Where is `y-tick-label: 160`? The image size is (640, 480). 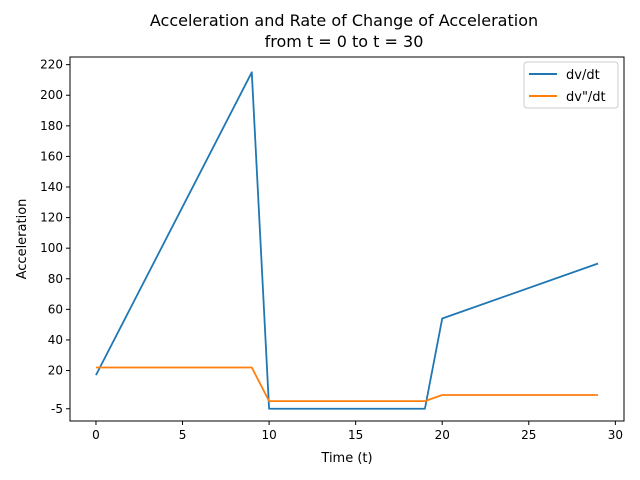
y-tick-label: 160 is located at coordinates (51, 156).